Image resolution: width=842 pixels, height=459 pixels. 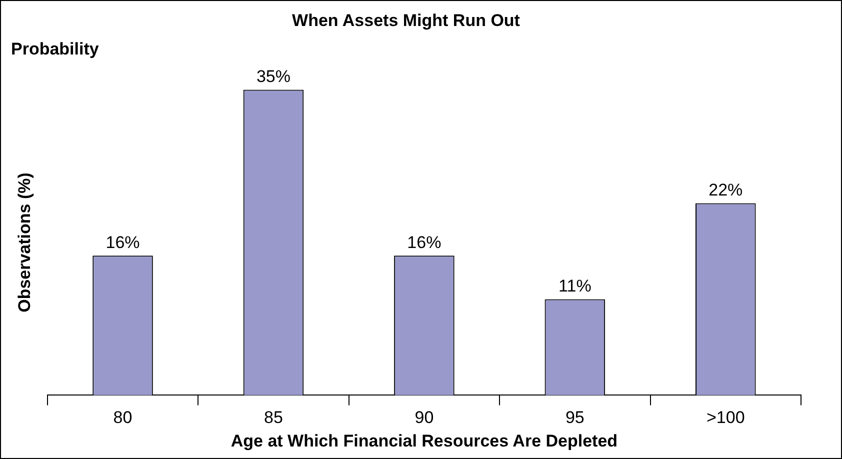 I want to click on chart-subtitle: Probability, so click(x=55, y=48).